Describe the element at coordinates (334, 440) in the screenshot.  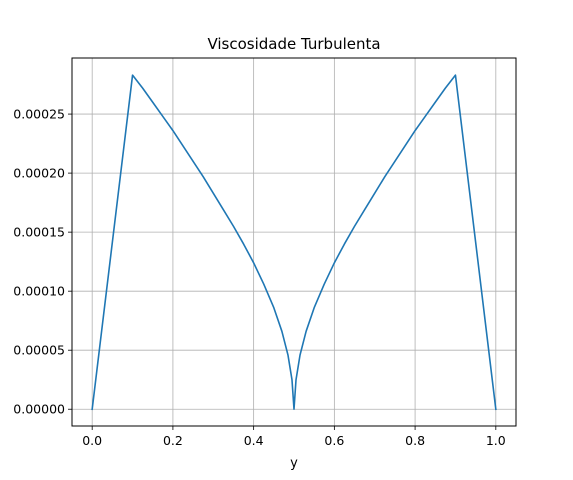
I see `x-tick-label: 0.6` at that location.